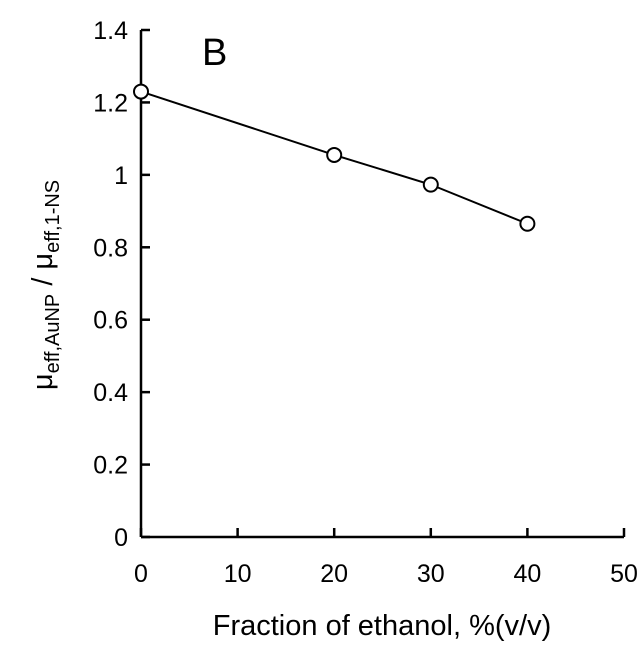 The image size is (640, 648). I want to click on data-points, so click(334, 157).